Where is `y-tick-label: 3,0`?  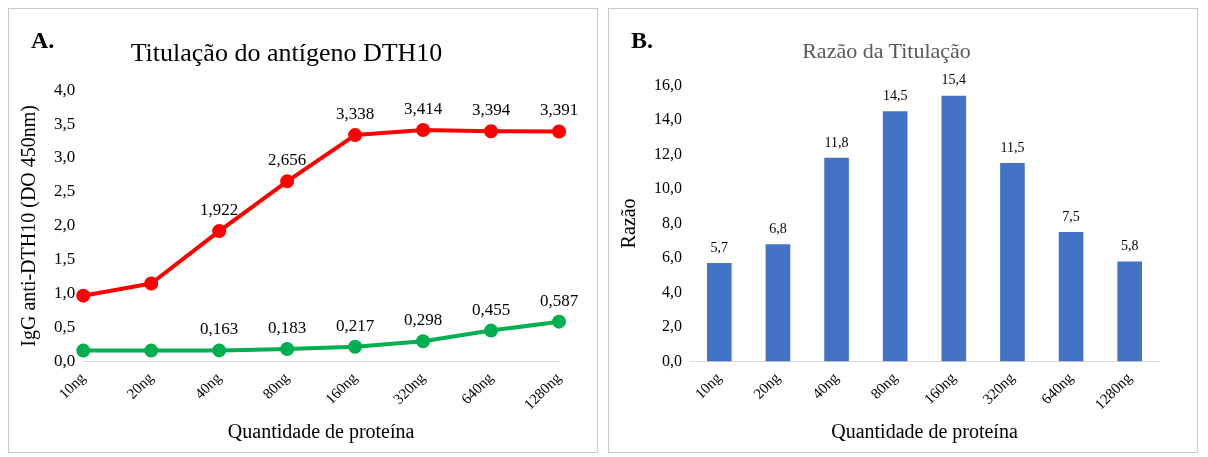
y-tick-label: 3,0 is located at coordinates (65, 157).